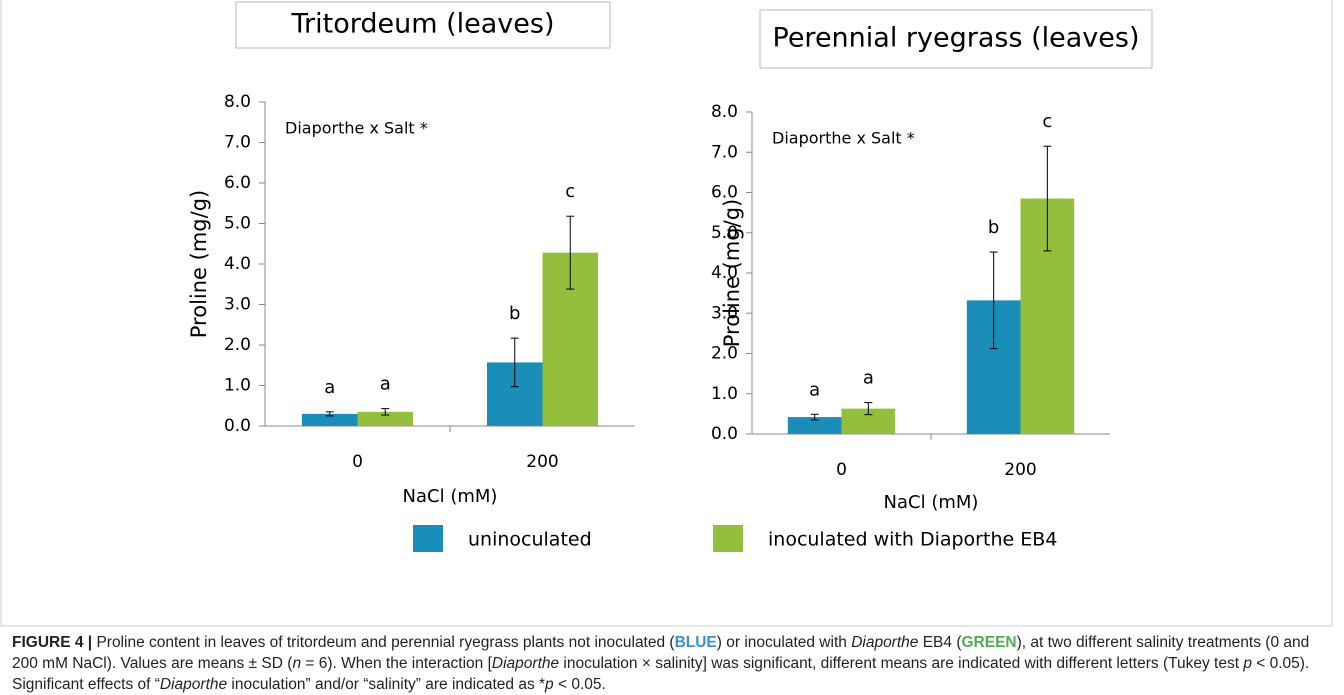 The height and width of the screenshot is (695, 1344). I want to click on chart-title: Perennial ryegrass (leaves), so click(956, 38).